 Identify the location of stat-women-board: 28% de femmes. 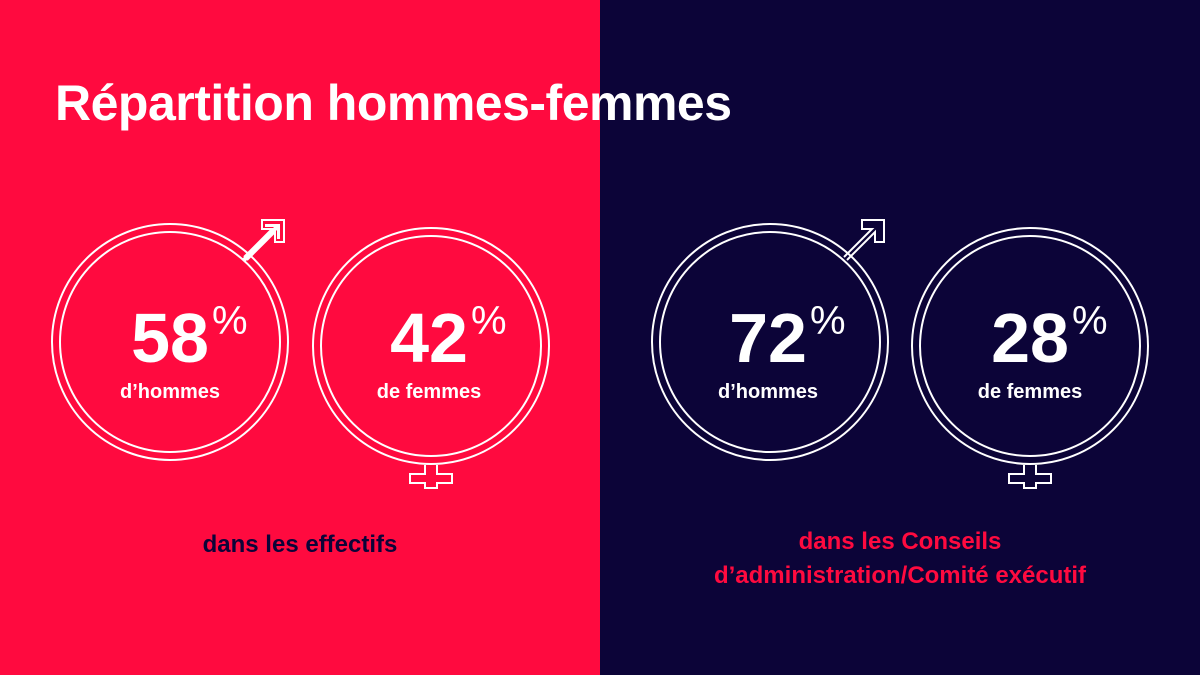
(1030, 351).